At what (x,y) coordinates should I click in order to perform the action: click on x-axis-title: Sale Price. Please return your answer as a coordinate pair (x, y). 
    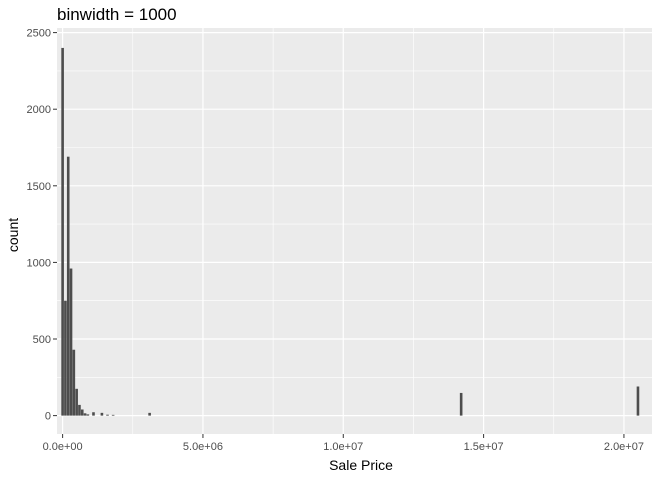
    Looking at the image, I should click on (361, 465).